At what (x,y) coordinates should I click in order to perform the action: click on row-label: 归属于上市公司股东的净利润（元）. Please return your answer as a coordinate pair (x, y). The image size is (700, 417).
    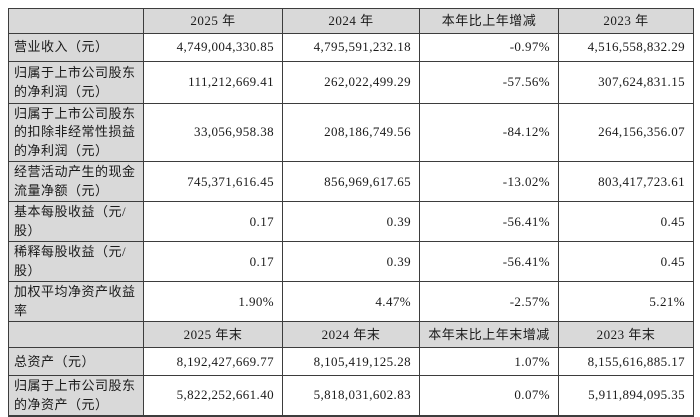
    Looking at the image, I should click on (76, 82).